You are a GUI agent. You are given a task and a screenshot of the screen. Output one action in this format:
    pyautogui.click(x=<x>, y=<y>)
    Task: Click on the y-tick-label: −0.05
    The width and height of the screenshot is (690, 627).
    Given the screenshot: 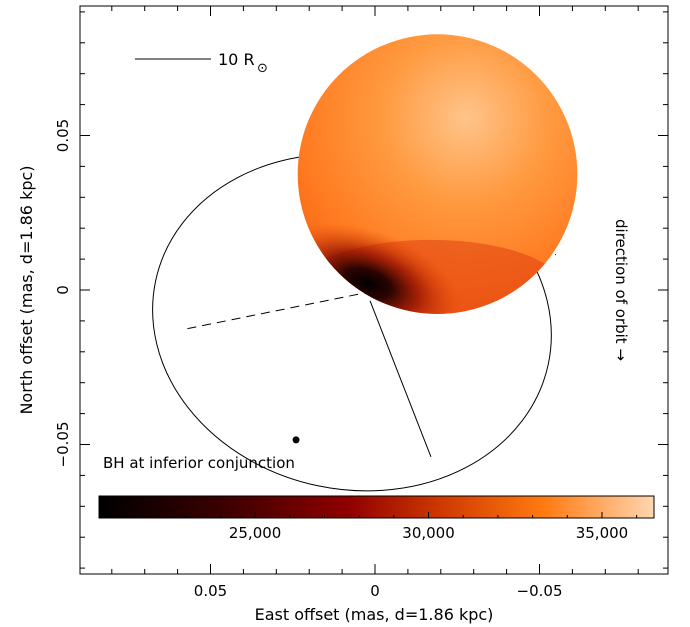 What is the action you would take?
    pyautogui.click(x=63, y=445)
    